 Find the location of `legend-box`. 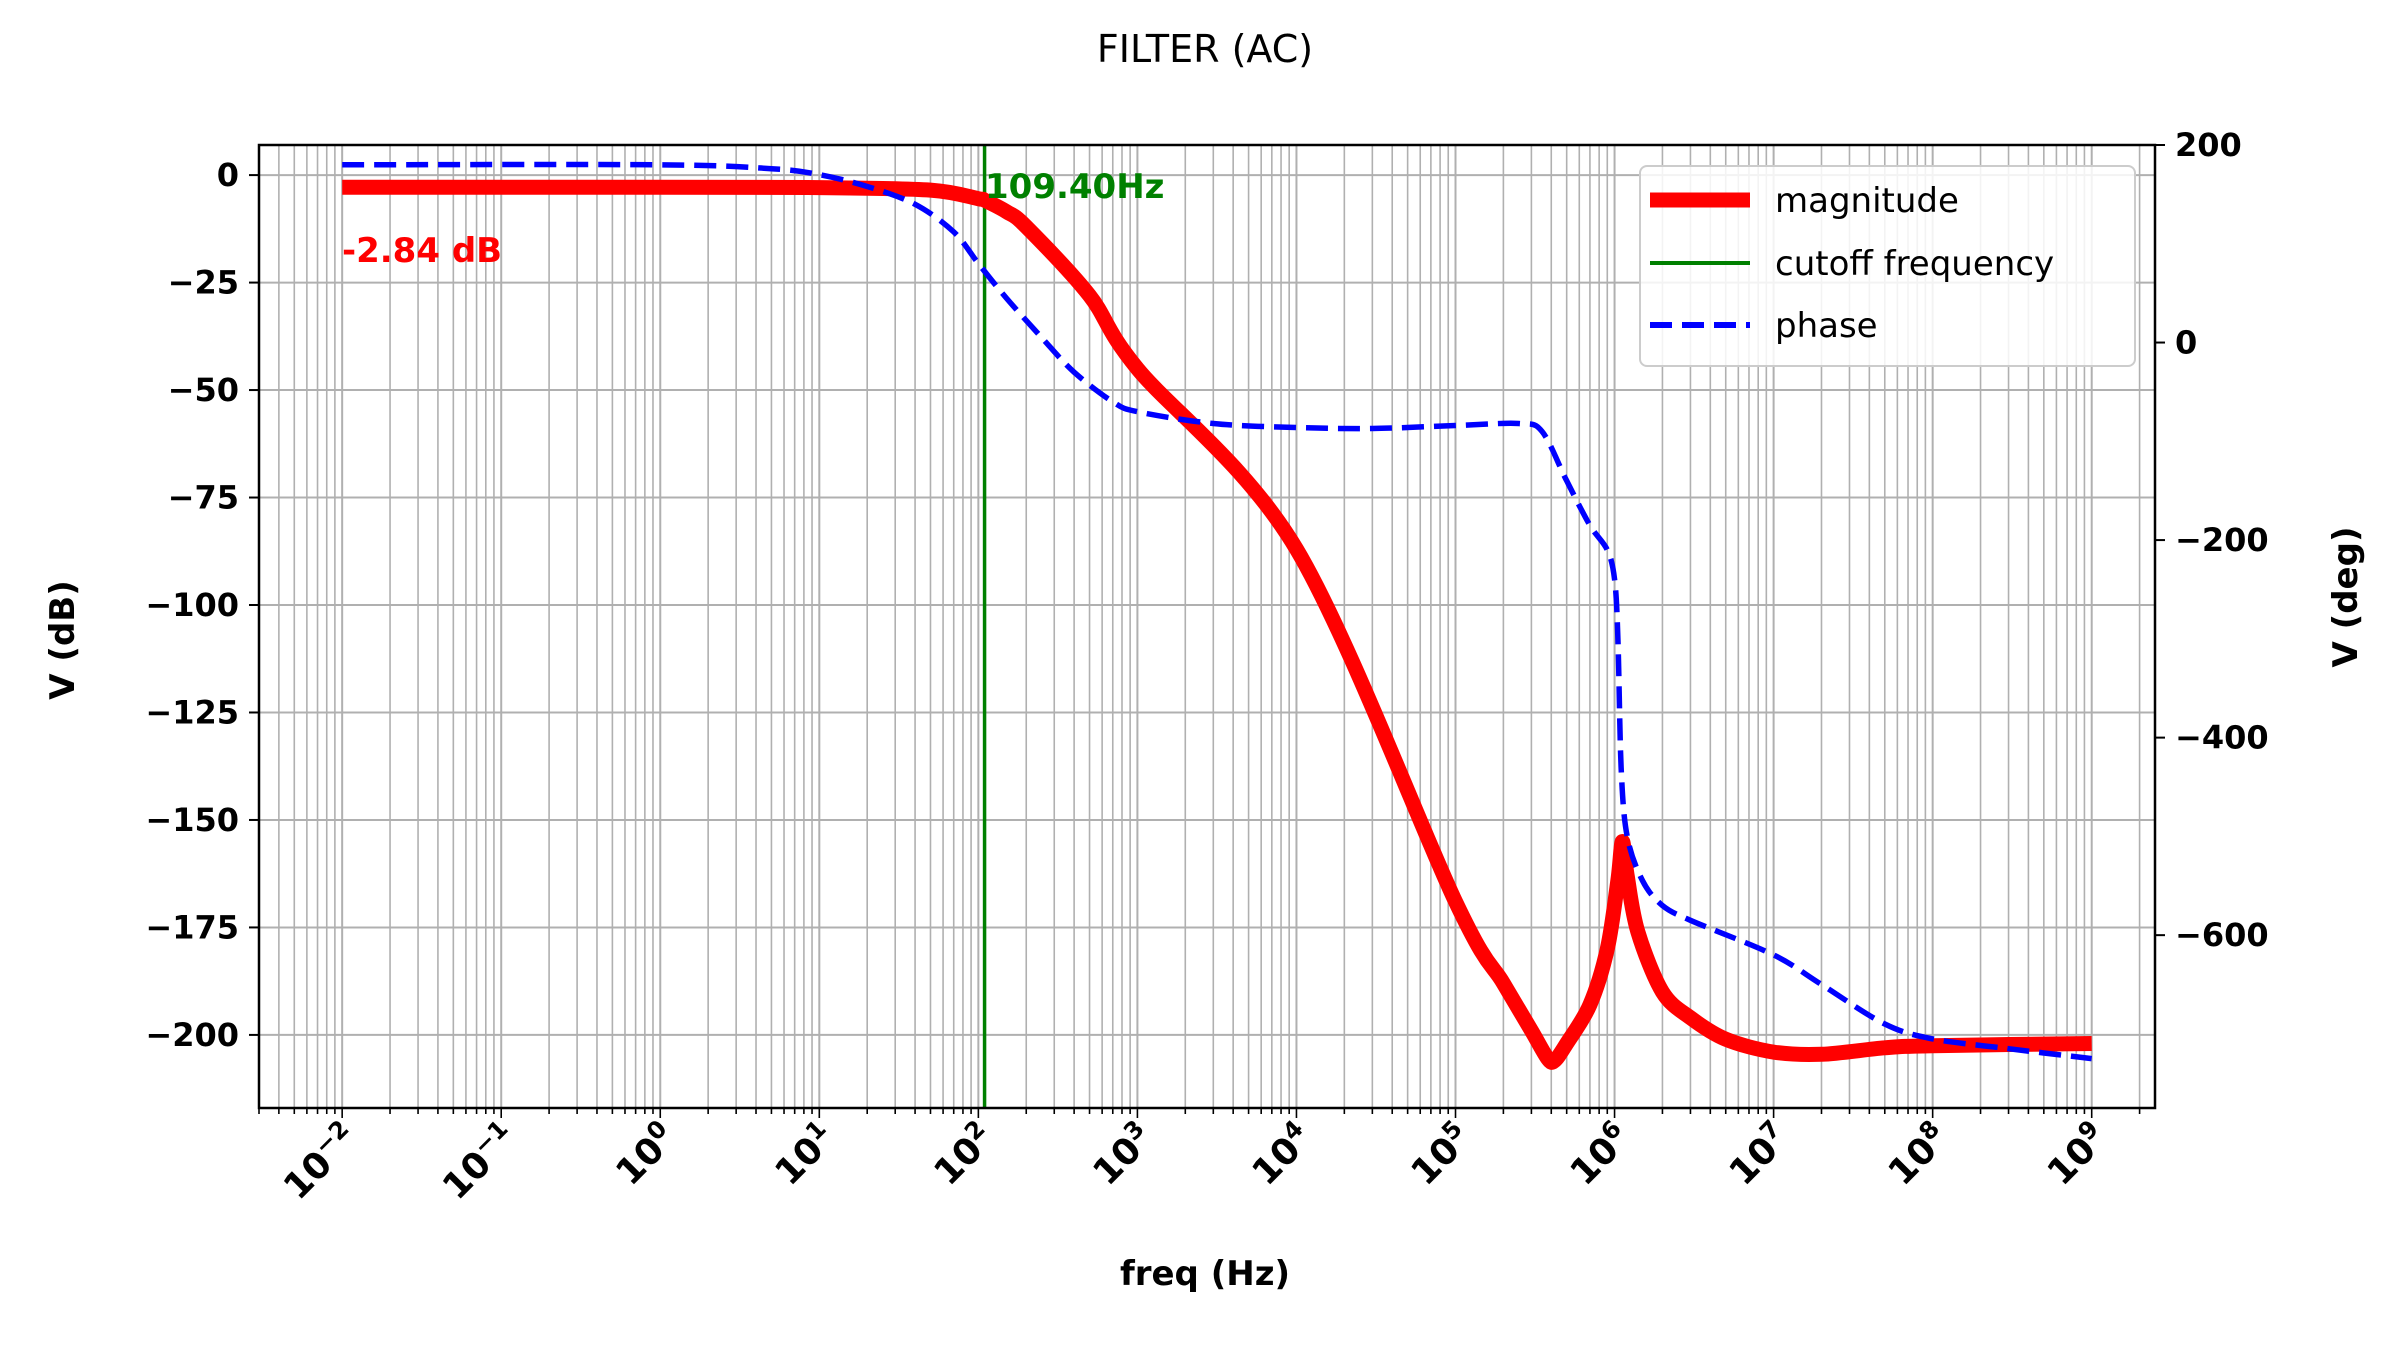

legend-box is located at coordinates (1887, 266).